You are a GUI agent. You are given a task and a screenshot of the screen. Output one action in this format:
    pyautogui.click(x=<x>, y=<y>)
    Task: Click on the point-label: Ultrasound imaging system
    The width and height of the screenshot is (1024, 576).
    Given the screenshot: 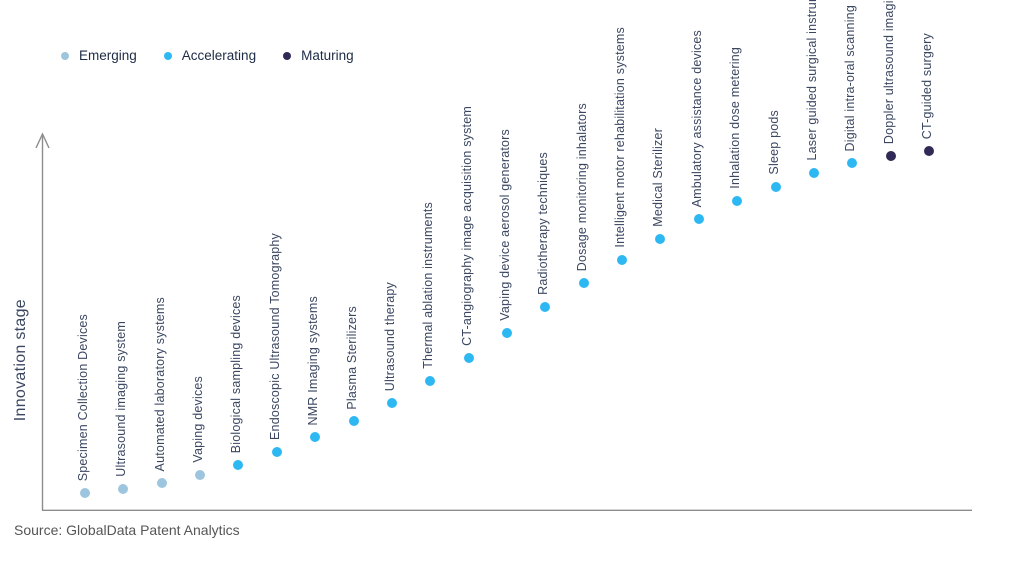 What is the action you would take?
    pyautogui.click(x=121, y=399)
    